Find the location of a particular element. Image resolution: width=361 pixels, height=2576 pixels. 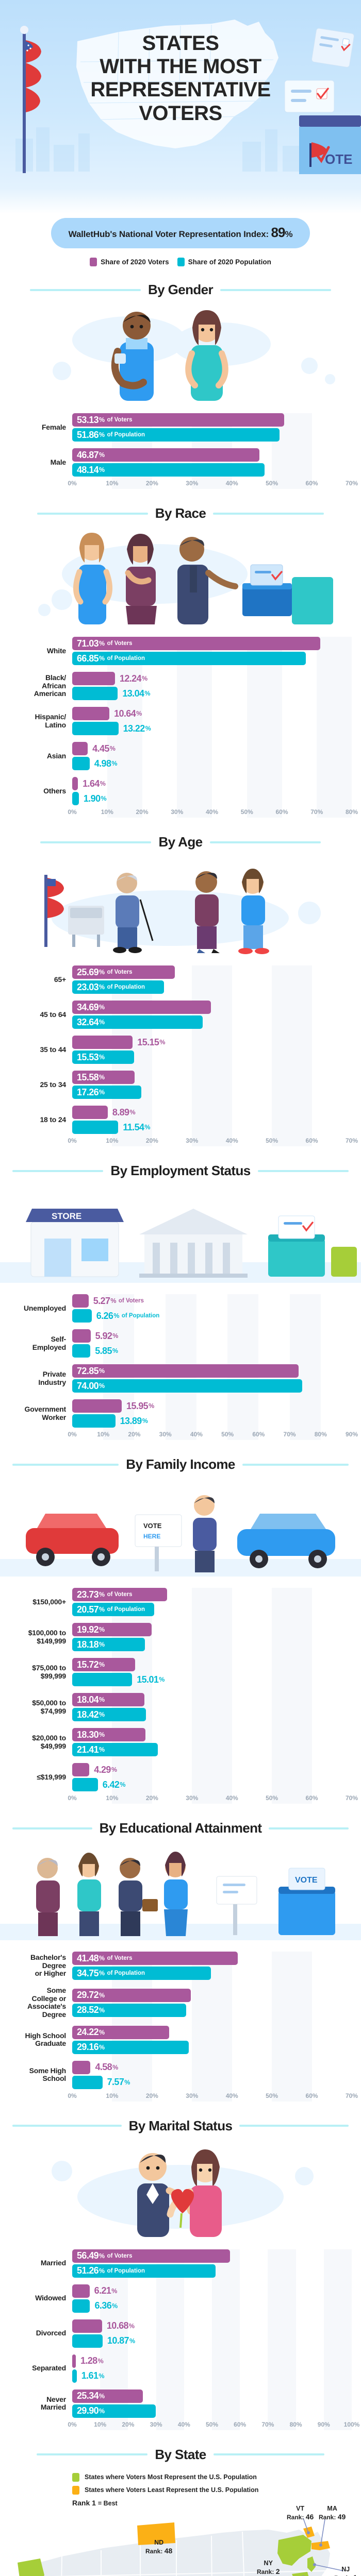

chart-x-axis: 0% 10% 20% 30% 40% 50% 60% 70% 80% 90% 100% is located at coordinates (184, 2425).